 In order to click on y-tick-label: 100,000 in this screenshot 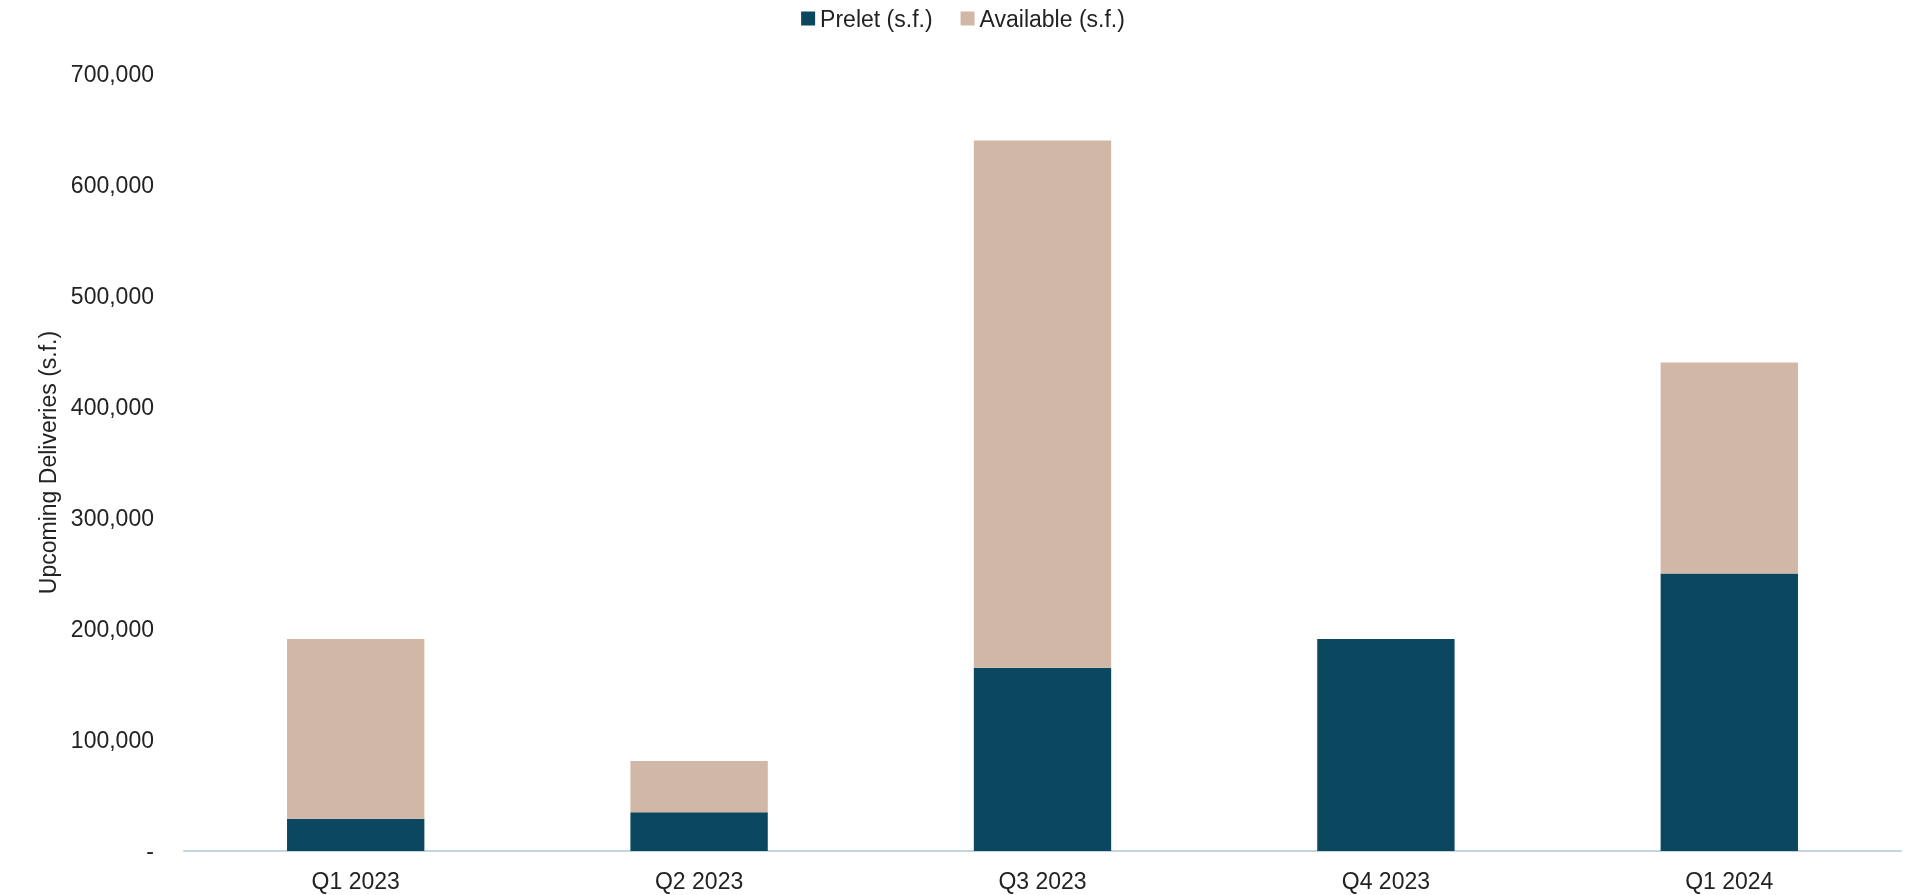, I will do `click(112, 740)`.